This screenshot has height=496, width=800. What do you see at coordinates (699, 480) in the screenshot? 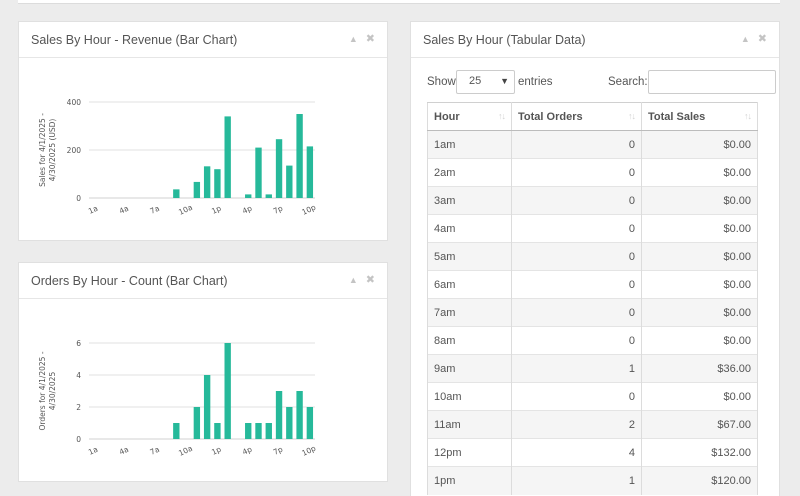
I see `table-cell: $120.00` at bounding box center [699, 480].